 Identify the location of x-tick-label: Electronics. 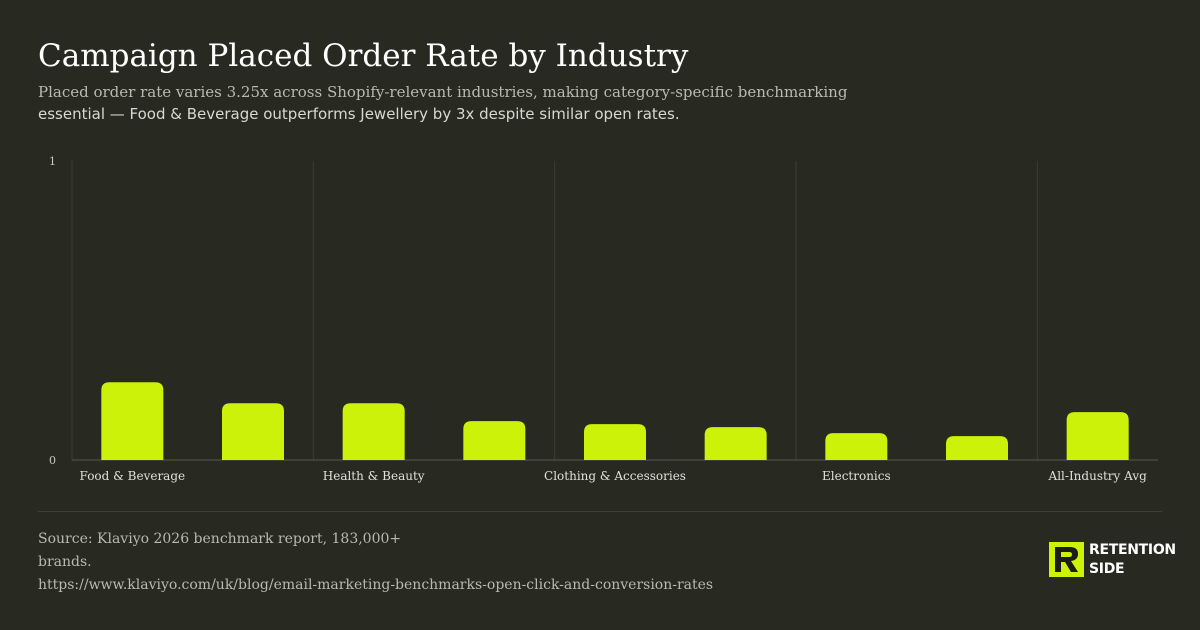
(856, 476).